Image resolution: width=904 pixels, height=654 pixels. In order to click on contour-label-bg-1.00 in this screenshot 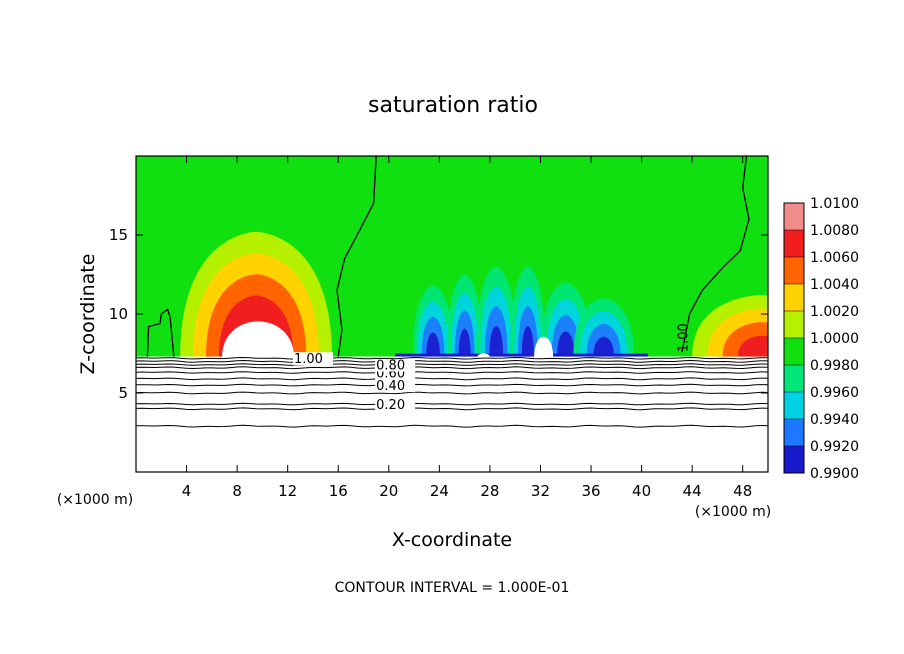, I will do `click(313, 359)`.